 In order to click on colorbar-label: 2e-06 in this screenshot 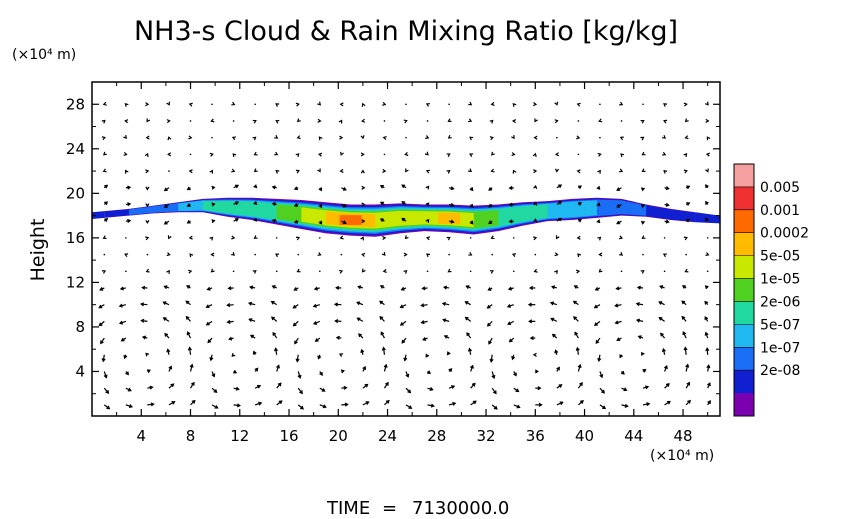, I will do `click(780, 302)`.